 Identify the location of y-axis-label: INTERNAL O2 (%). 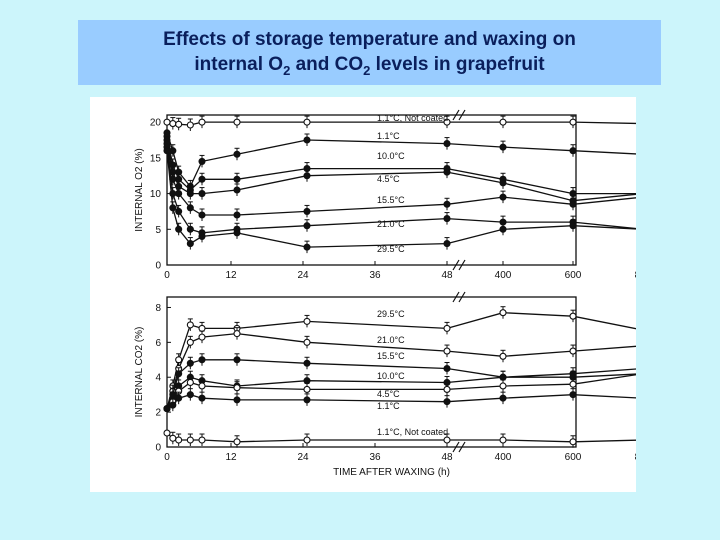
(139, 190).